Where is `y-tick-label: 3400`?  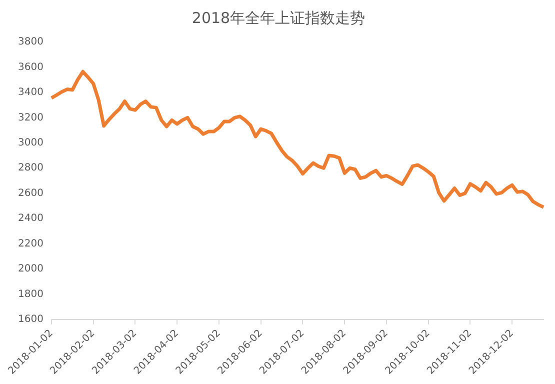 y-tick-label: 3400 is located at coordinates (31, 92).